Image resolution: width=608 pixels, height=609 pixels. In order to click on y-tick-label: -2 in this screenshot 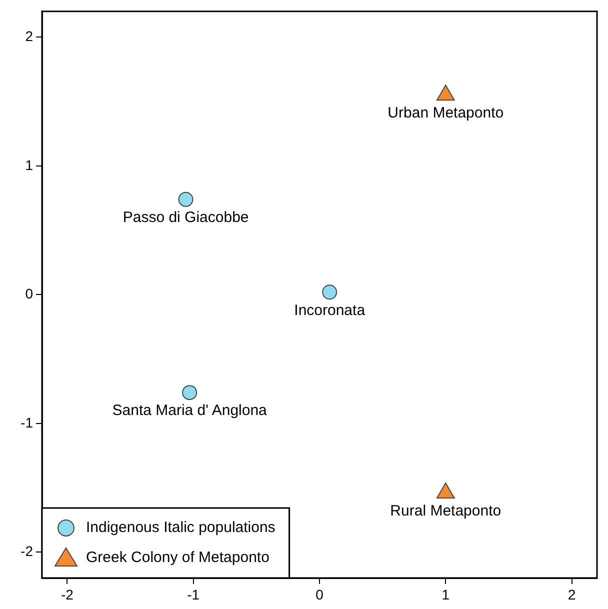, I will do `click(27, 551)`.